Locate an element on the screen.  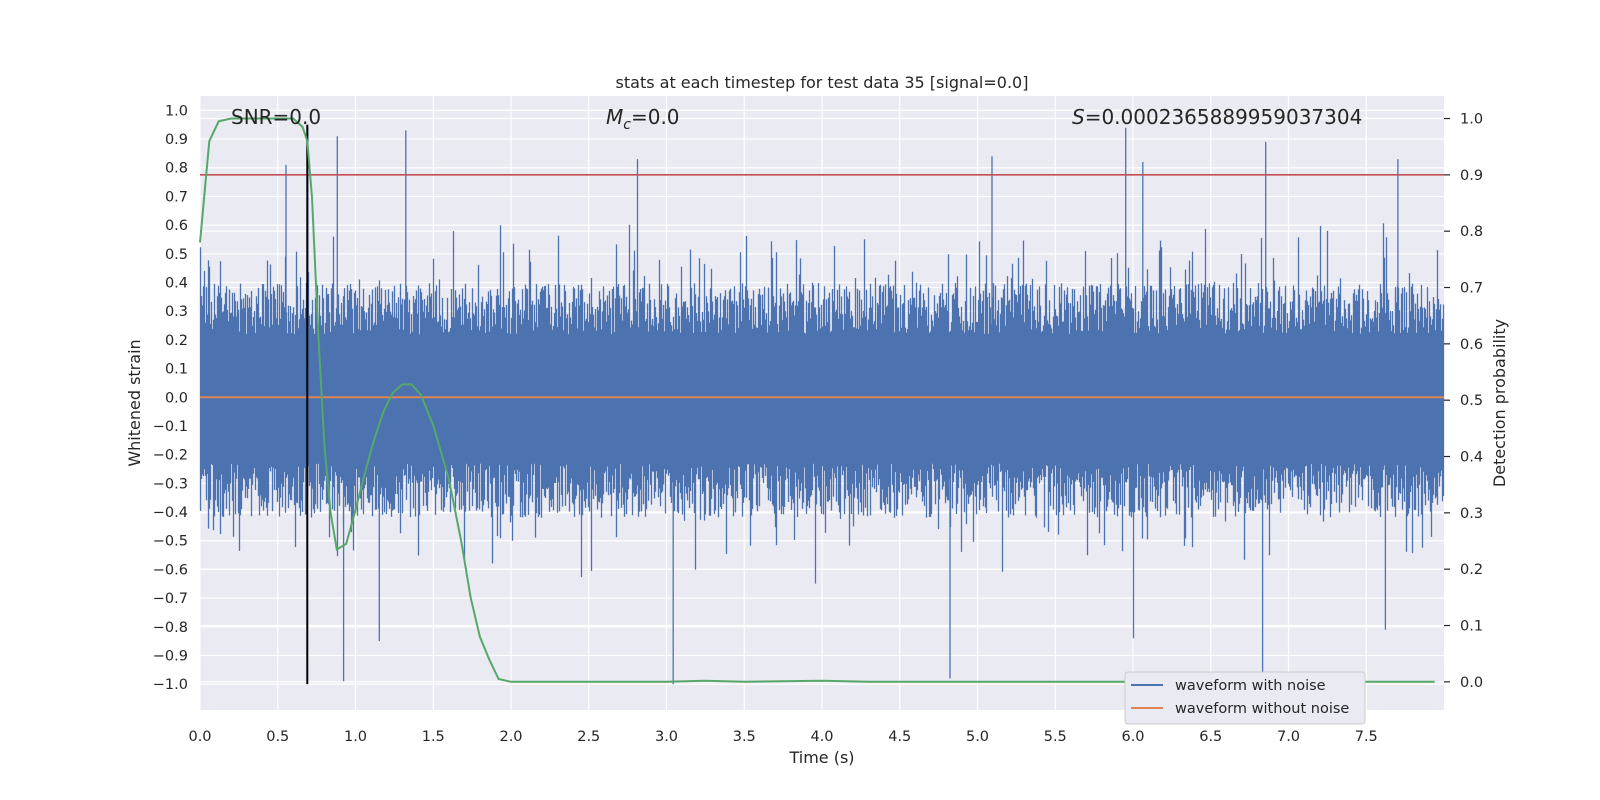
y-tick-label: 0.3 is located at coordinates (176, 312).